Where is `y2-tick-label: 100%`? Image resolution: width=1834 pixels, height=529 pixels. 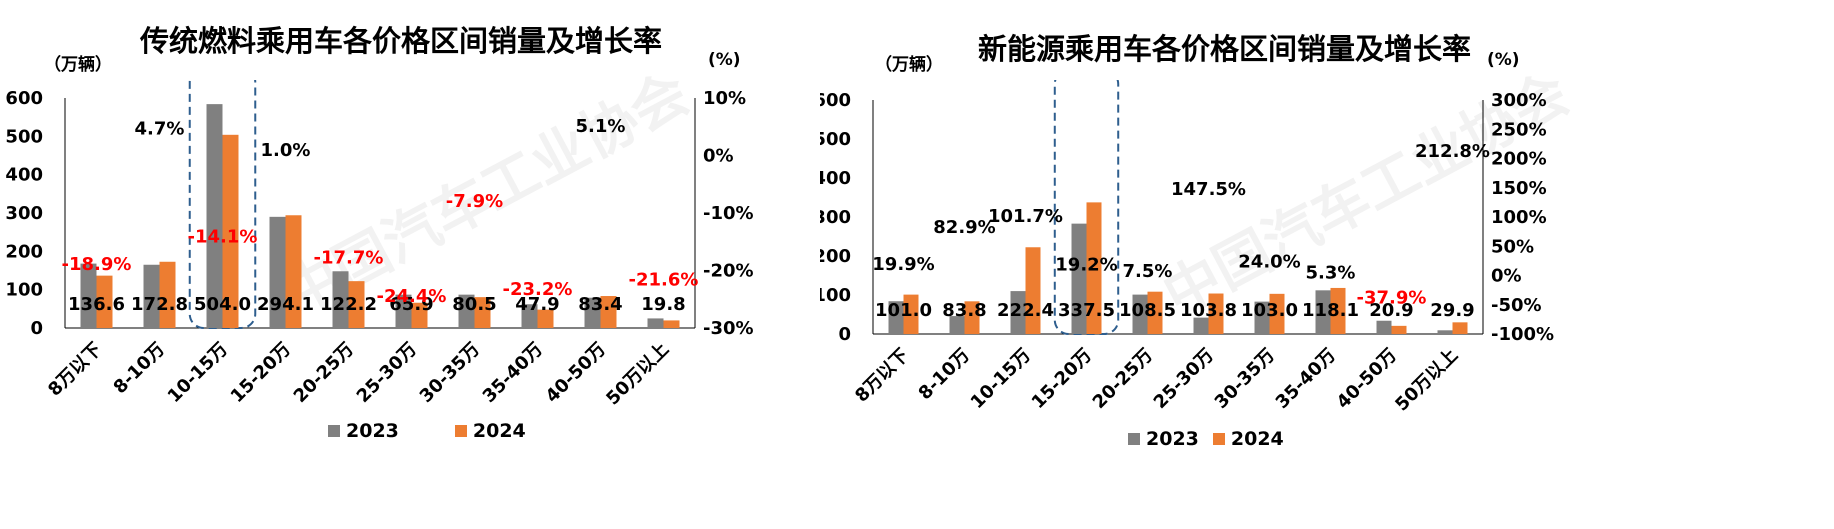
y2-tick-label: 100% is located at coordinates (1519, 217).